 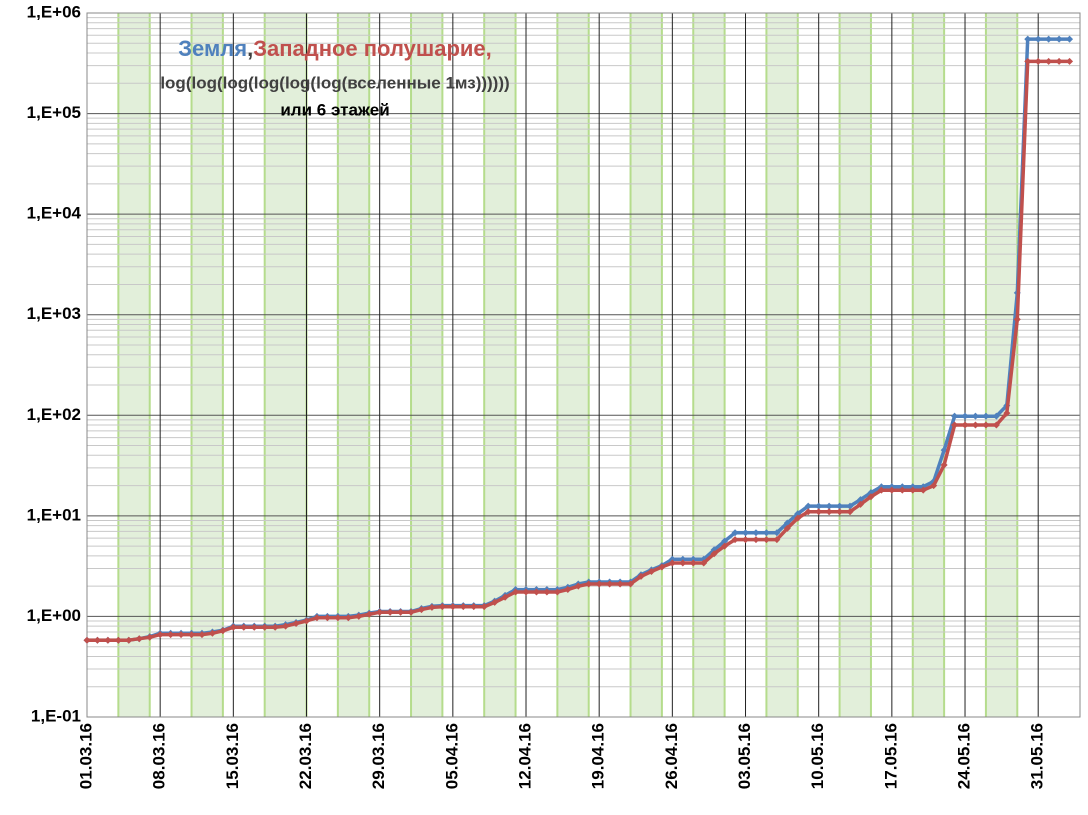 What do you see at coordinates (54, 112) in the screenshot?
I see `y-tick-label: 1,E+05` at bounding box center [54, 112].